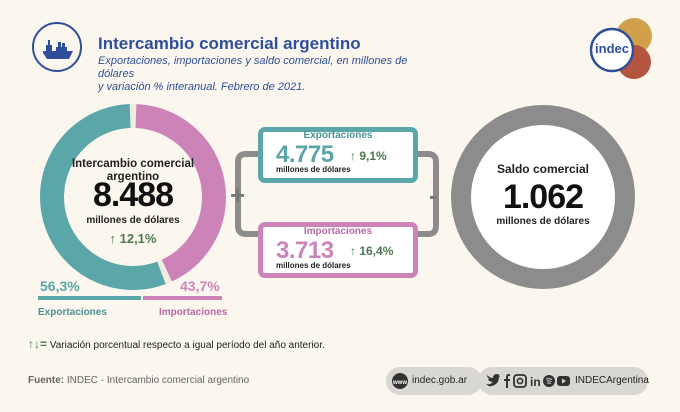  What do you see at coordinates (58, 49) in the screenshot?
I see `ship-icon` at bounding box center [58, 49].